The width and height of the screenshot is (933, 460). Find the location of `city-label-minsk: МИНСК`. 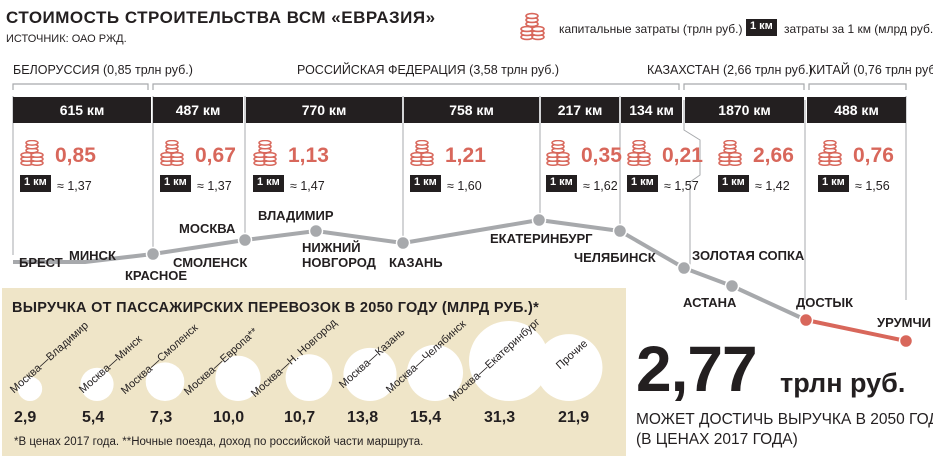

city-label-minsk: МИНСК is located at coordinates (92, 255).